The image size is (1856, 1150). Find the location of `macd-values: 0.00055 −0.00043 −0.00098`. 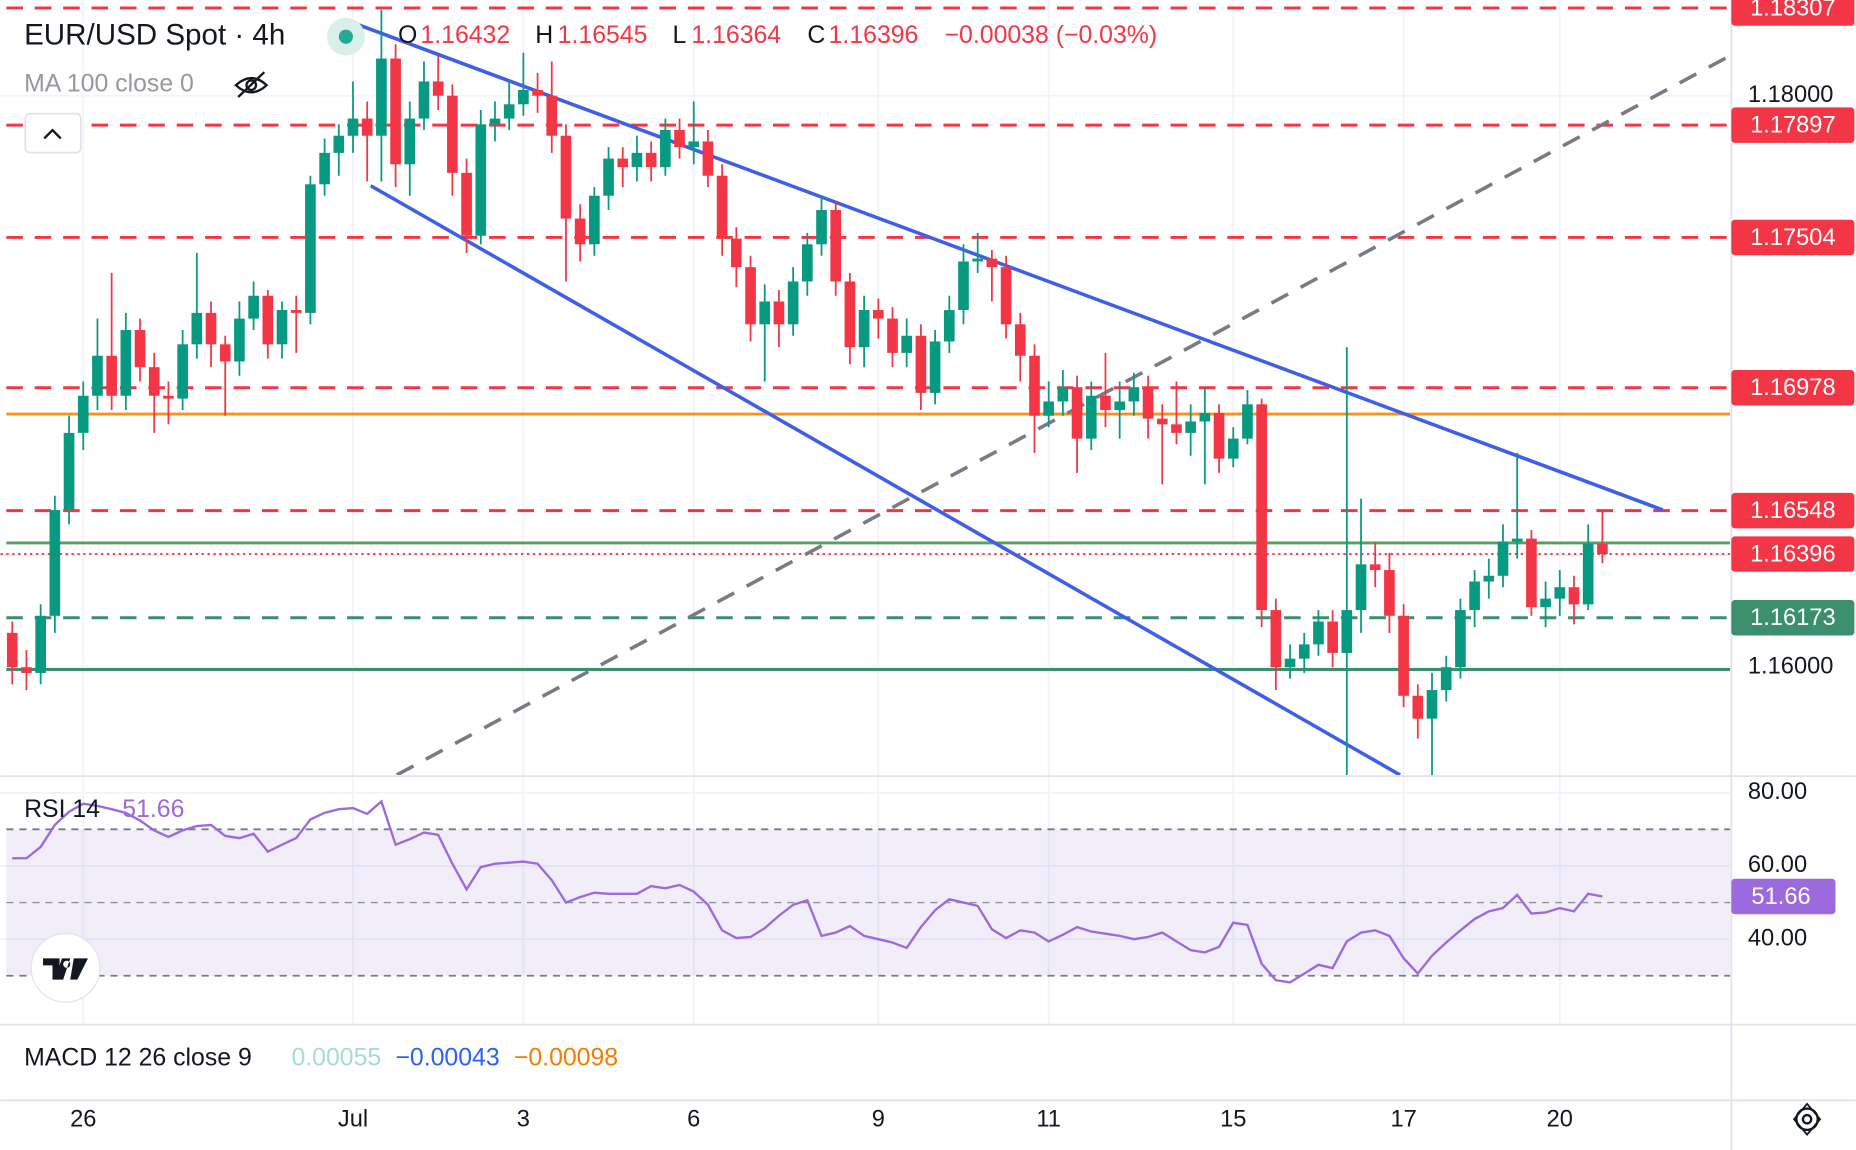

macd-values: 0.00055 −0.00043 −0.00098 is located at coordinates (454, 1057).